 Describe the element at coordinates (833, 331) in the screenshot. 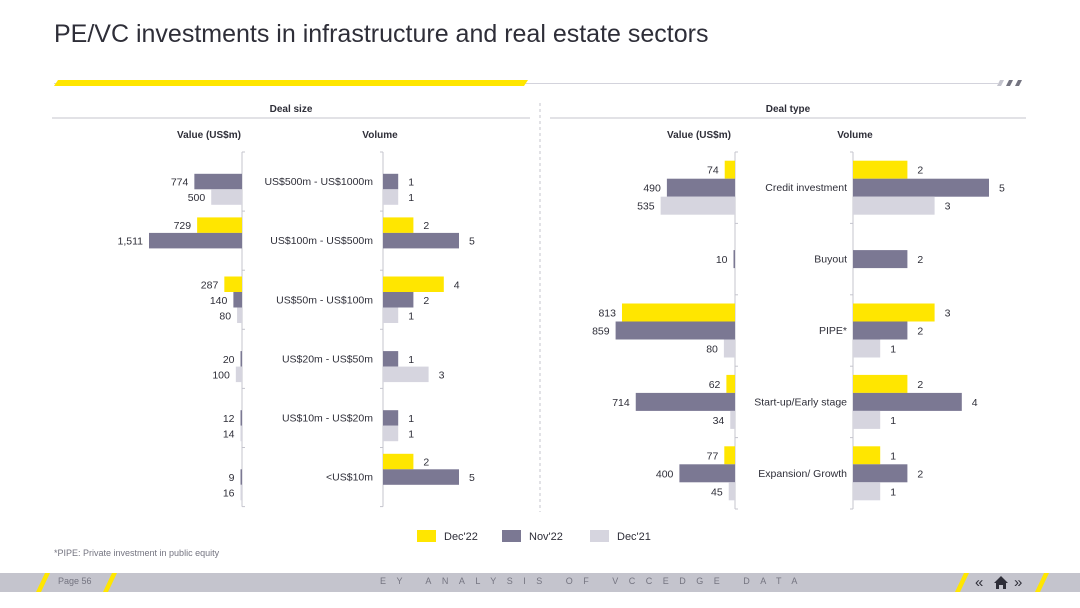

I see `category-label: PIPE*` at that location.